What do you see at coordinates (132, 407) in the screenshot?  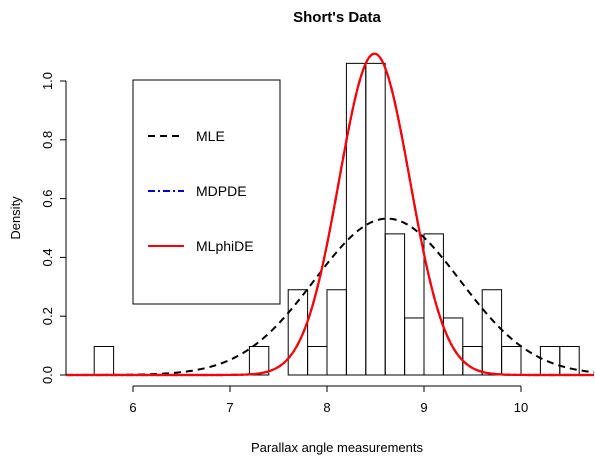 I see `x-tick-label: 6` at bounding box center [132, 407].